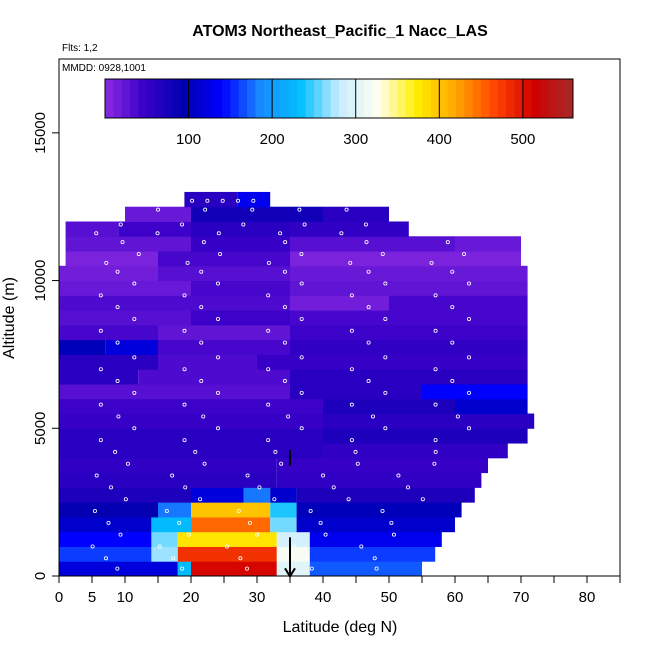 This screenshot has height=650, width=650. Describe the element at coordinates (522, 139) in the screenshot. I see `colorbar-tick-label: 500` at that location.